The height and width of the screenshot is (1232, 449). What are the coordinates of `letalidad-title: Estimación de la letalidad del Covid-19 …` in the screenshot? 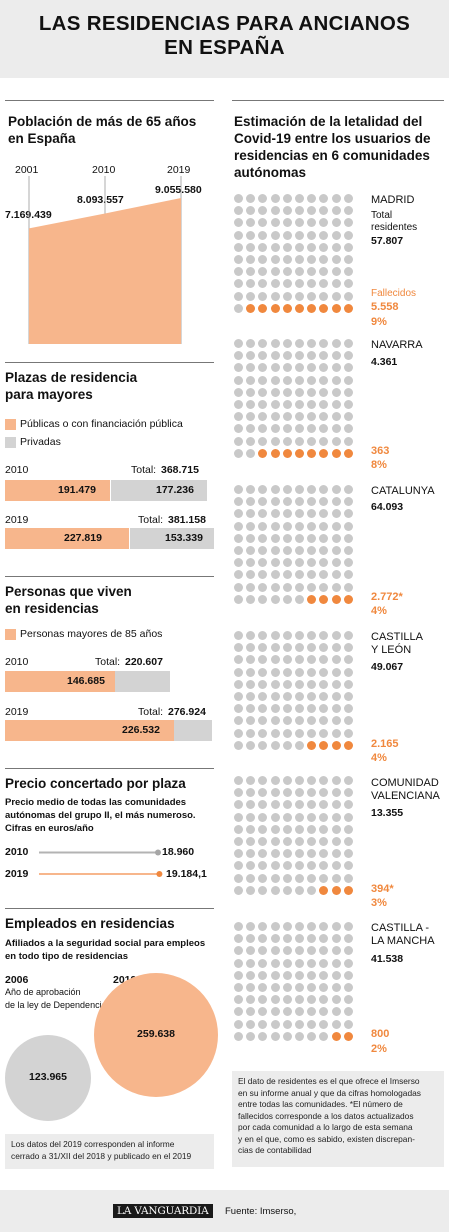 It's located at (332, 147).